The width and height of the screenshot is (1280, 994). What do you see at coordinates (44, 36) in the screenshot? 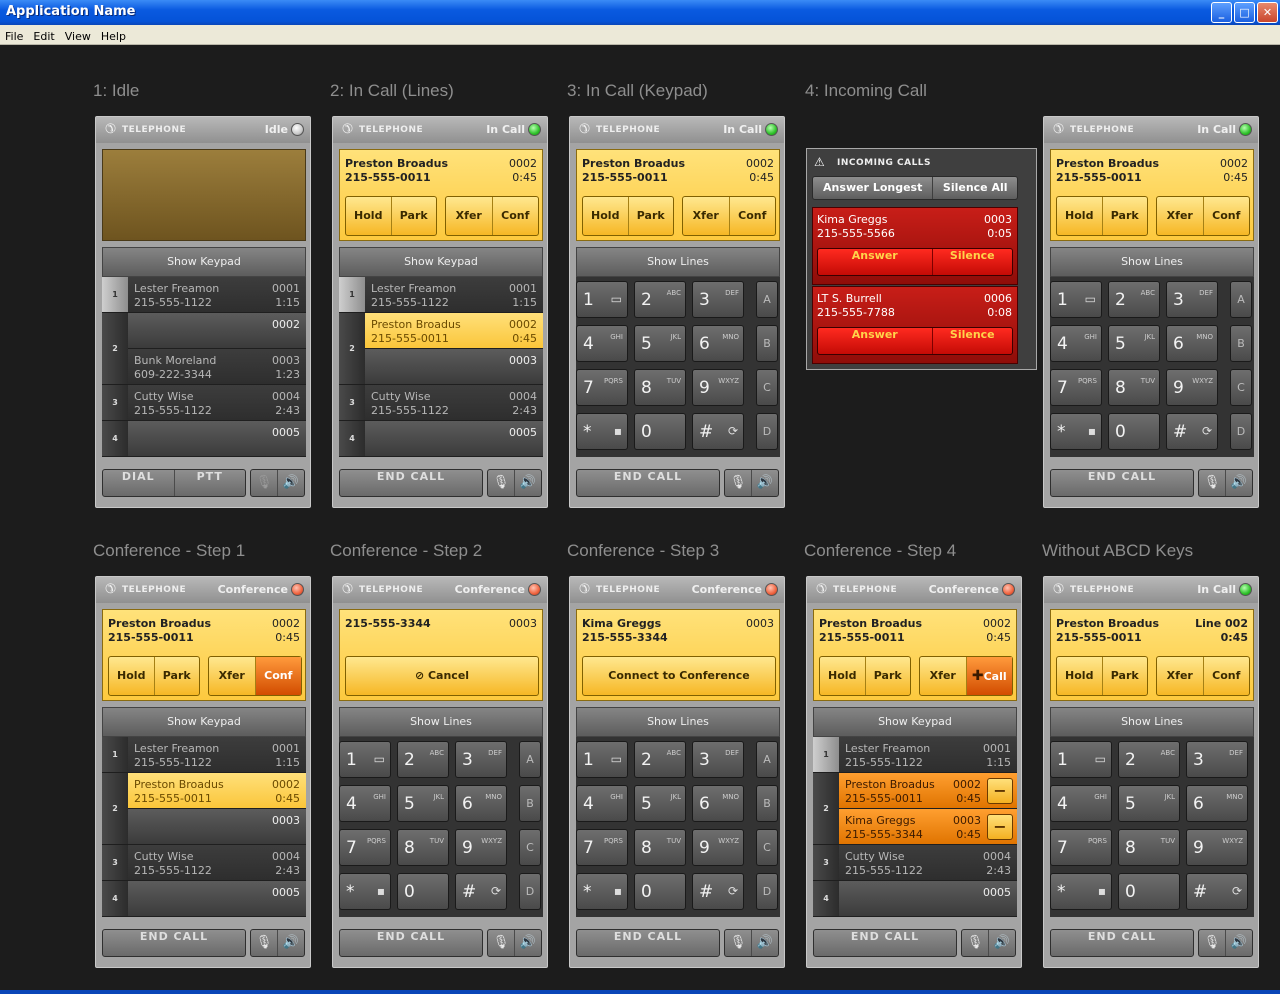
I see `menu-edit: Edit` at bounding box center [44, 36].